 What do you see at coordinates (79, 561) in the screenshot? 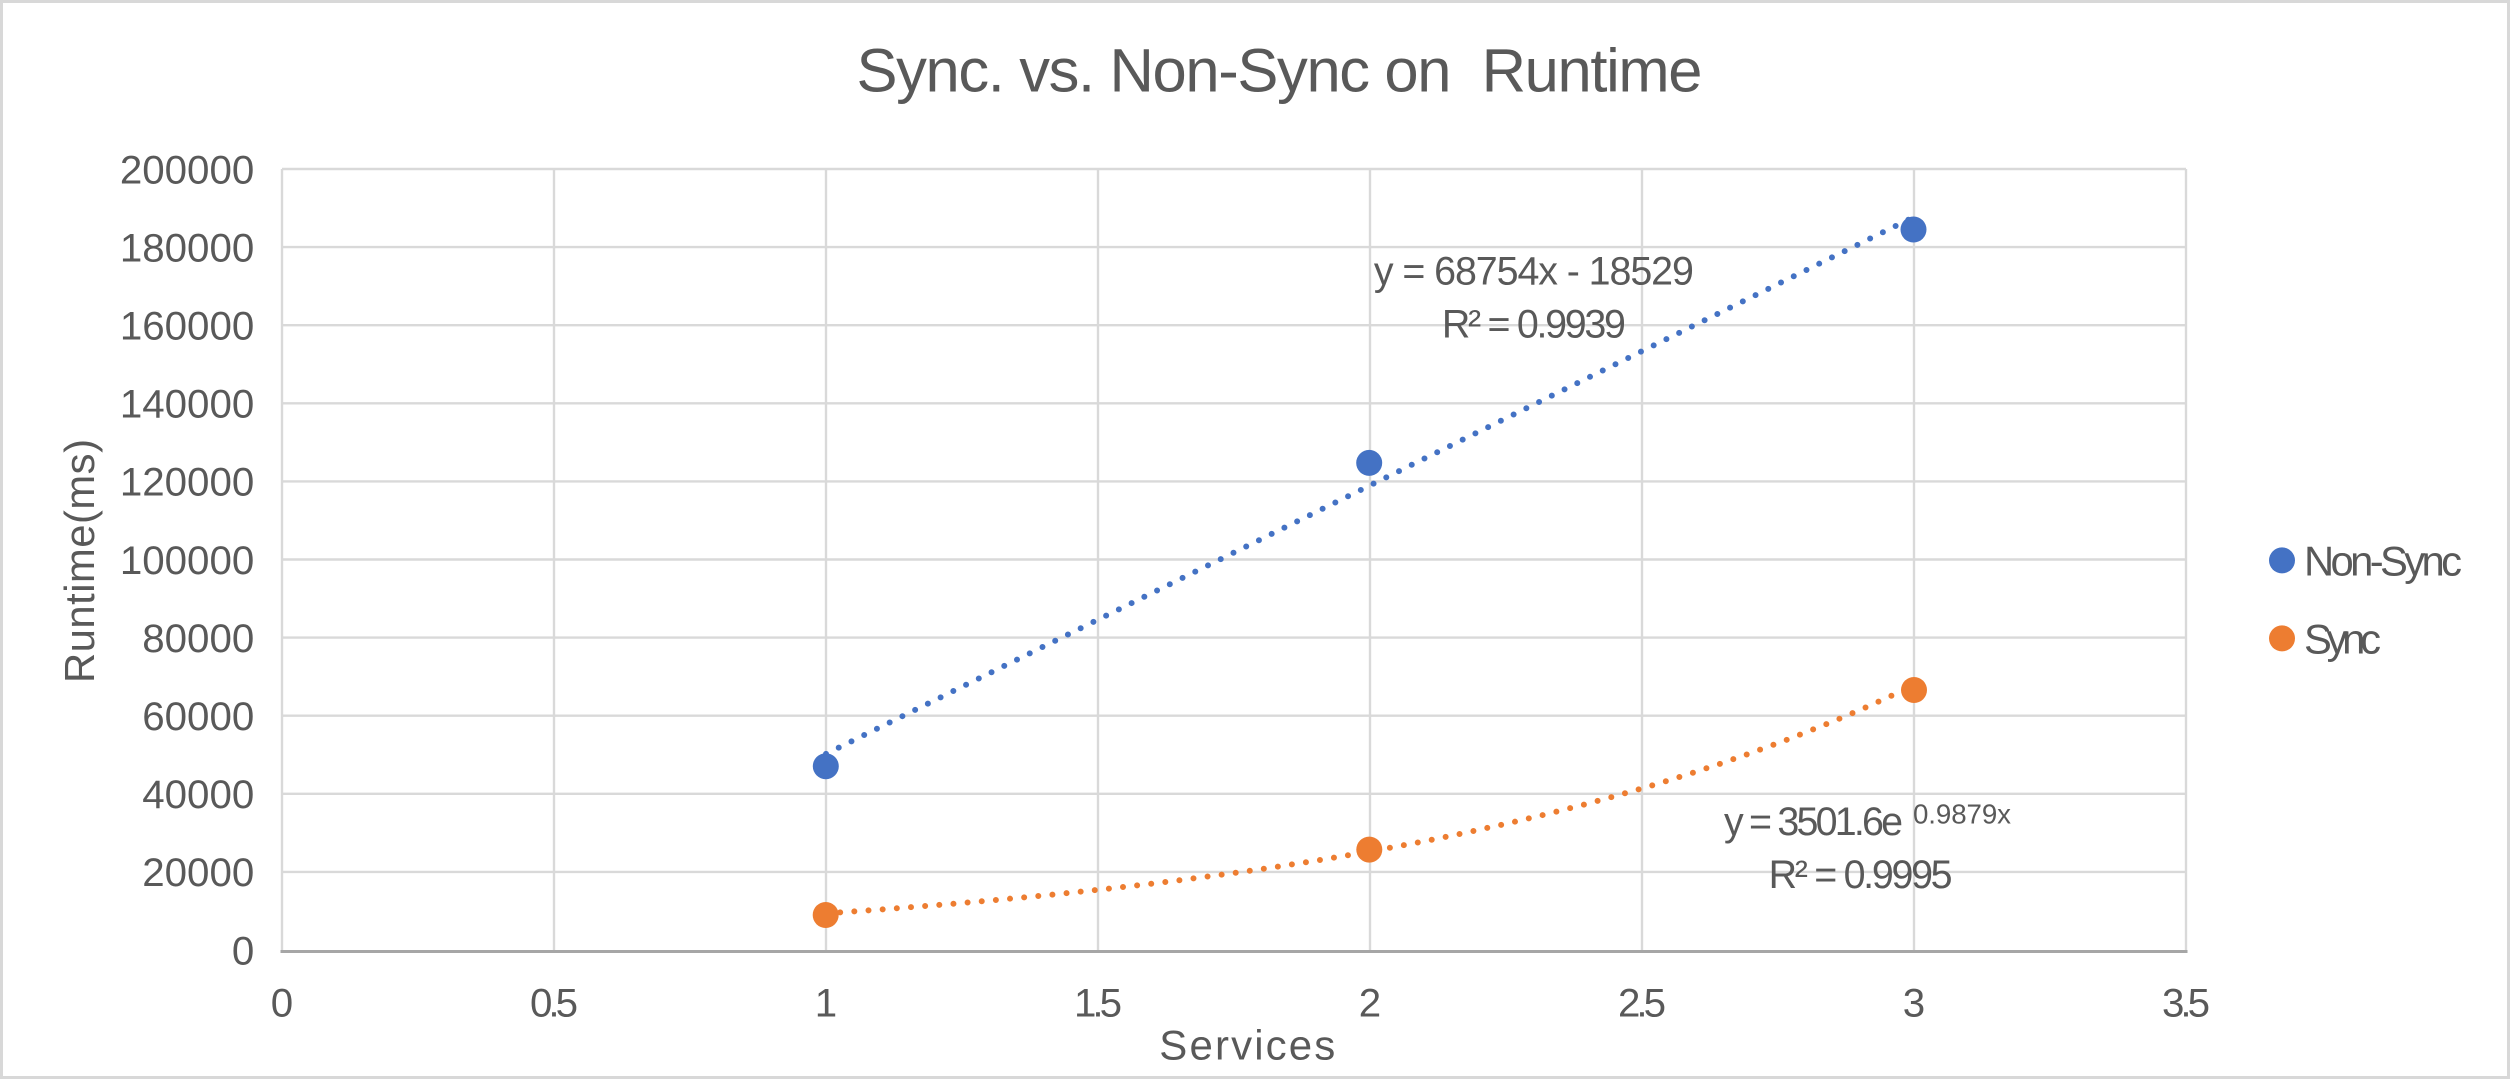
I see `svg-text: Runtime(ms)` at bounding box center [79, 561].